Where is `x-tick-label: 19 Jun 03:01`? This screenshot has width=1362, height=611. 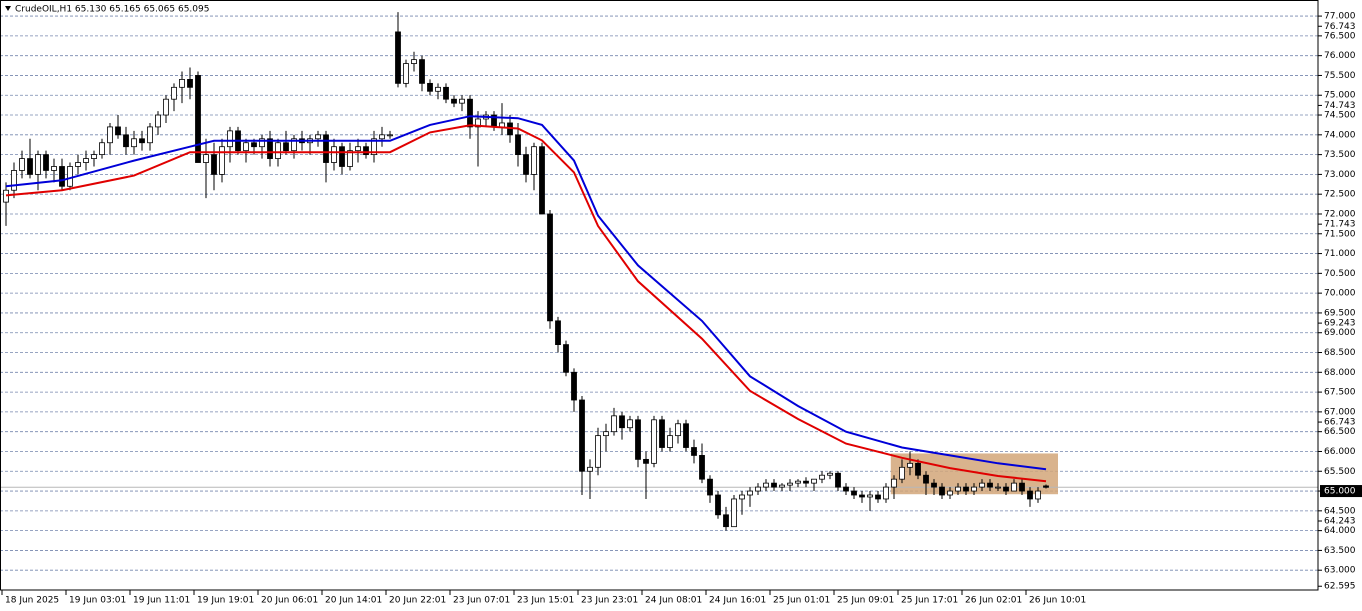 x-tick-label: 19 Jun 03:01 is located at coordinates (97, 601).